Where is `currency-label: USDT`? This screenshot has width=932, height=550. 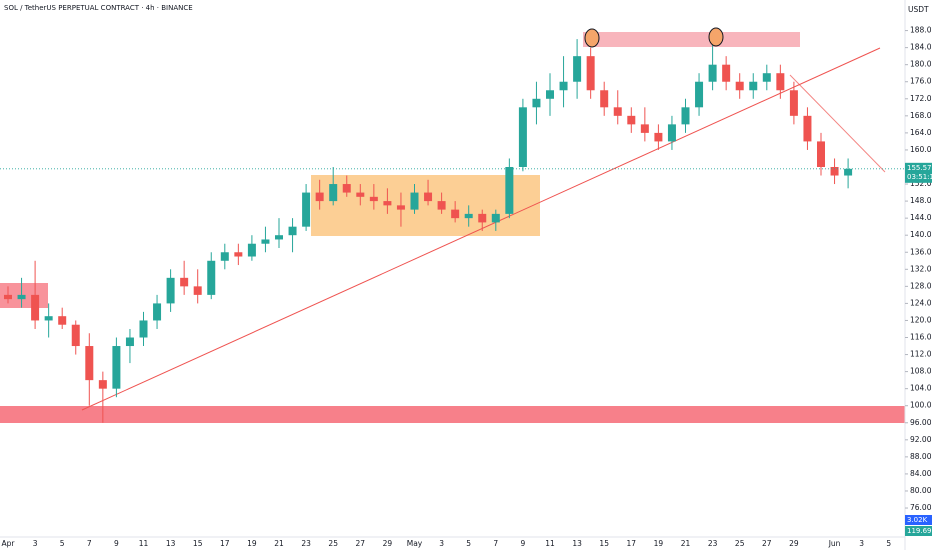
currency-label: USDT is located at coordinates (918, 9).